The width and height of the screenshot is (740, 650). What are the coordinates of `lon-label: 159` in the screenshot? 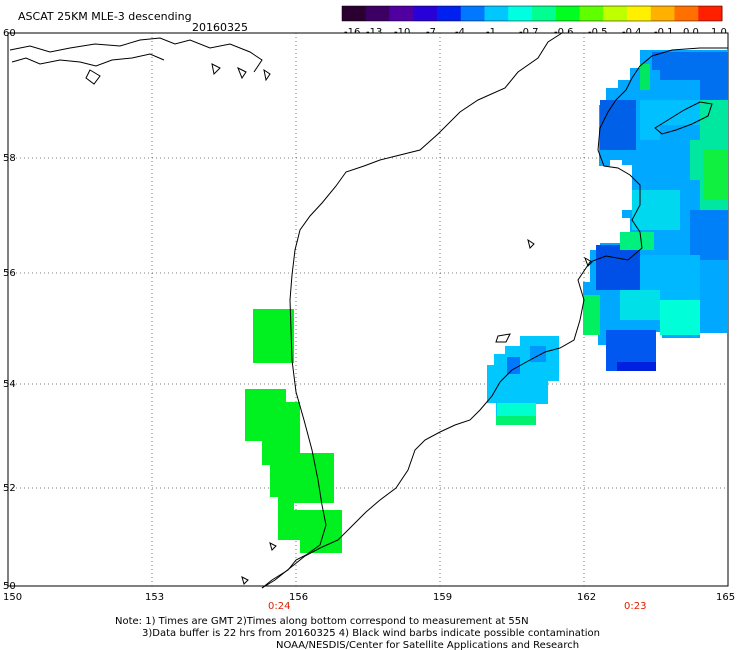 It's located at (442, 597).